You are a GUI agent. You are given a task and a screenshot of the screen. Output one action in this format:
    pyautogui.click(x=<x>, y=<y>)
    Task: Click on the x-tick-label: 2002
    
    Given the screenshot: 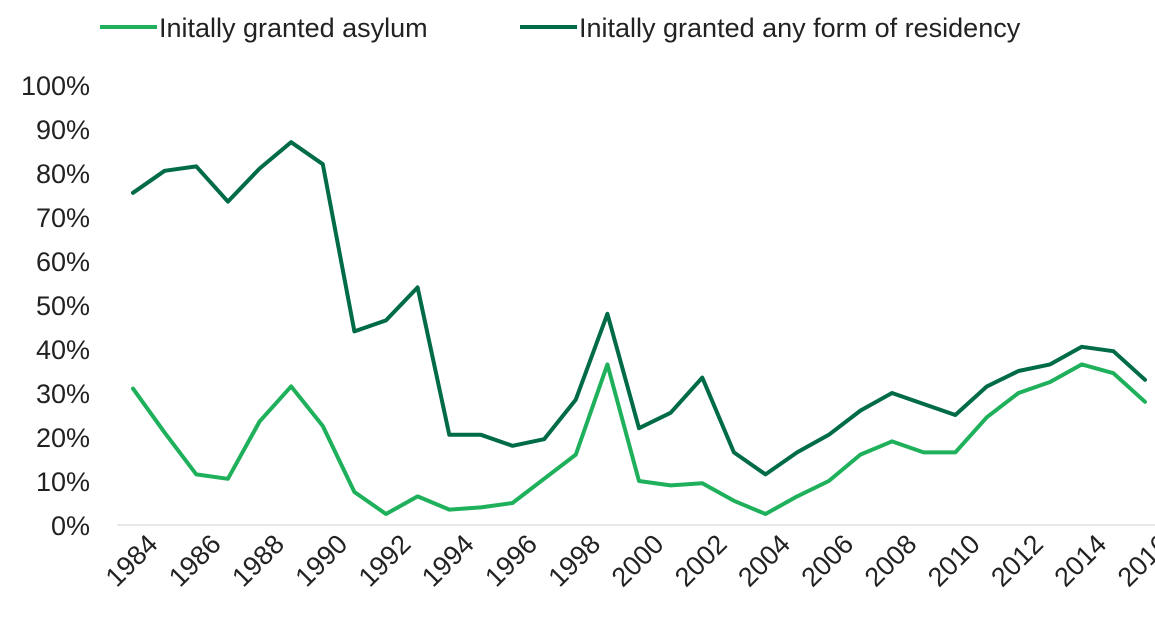 What is the action you would take?
    pyautogui.click(x=701, y=561)
    